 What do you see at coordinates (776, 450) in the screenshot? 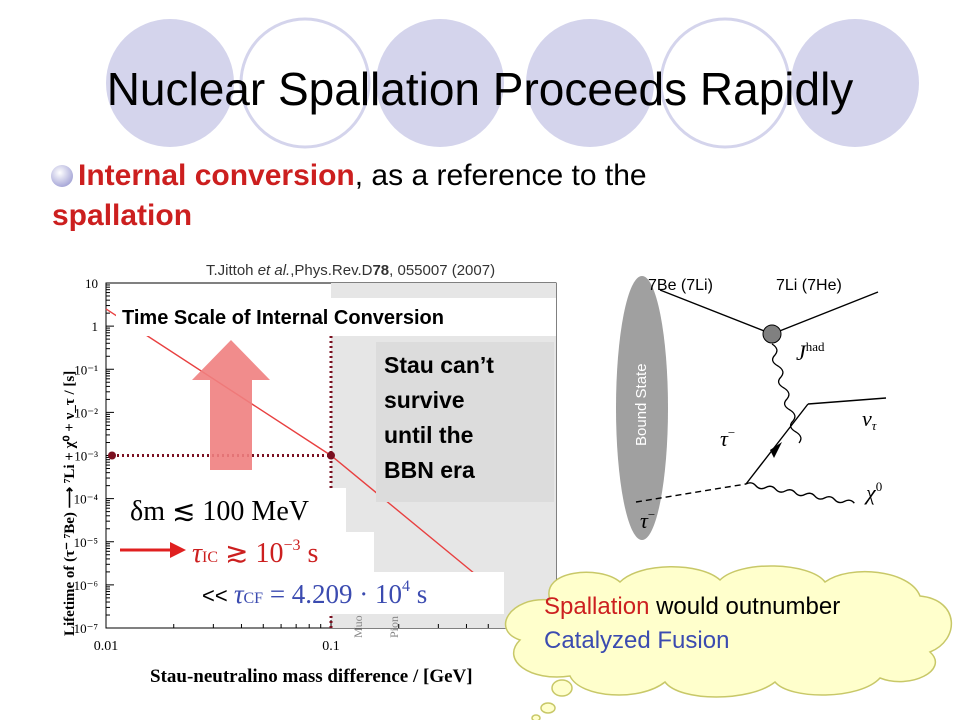
I see `tau-arrow-icon` at bounding box center [776, 450].